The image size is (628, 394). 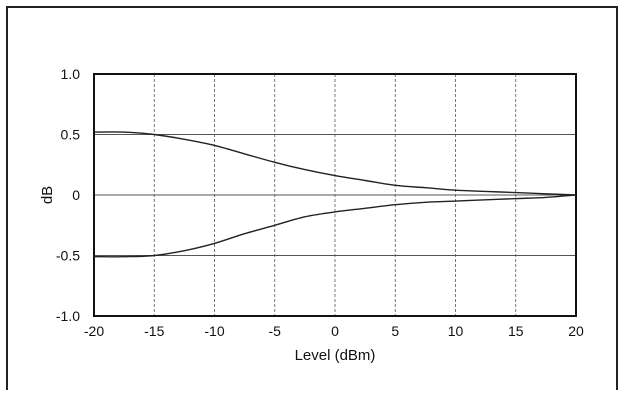 What do you see at coordinates (275, 331) in the screenshot?
I see `x-tick-label: -5` at bounding box center [275, 331].